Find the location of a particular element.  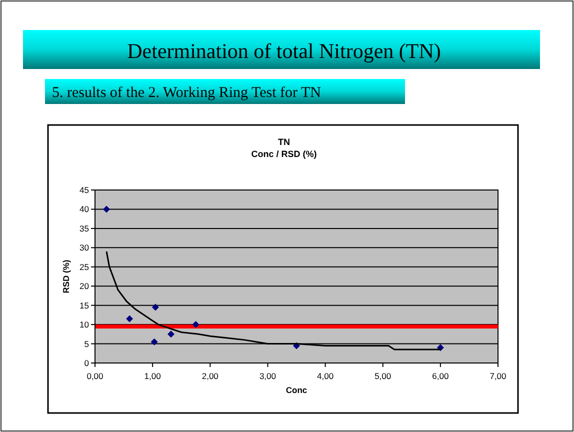

y-tick-label: 45 is located at coordinates (85, 190).